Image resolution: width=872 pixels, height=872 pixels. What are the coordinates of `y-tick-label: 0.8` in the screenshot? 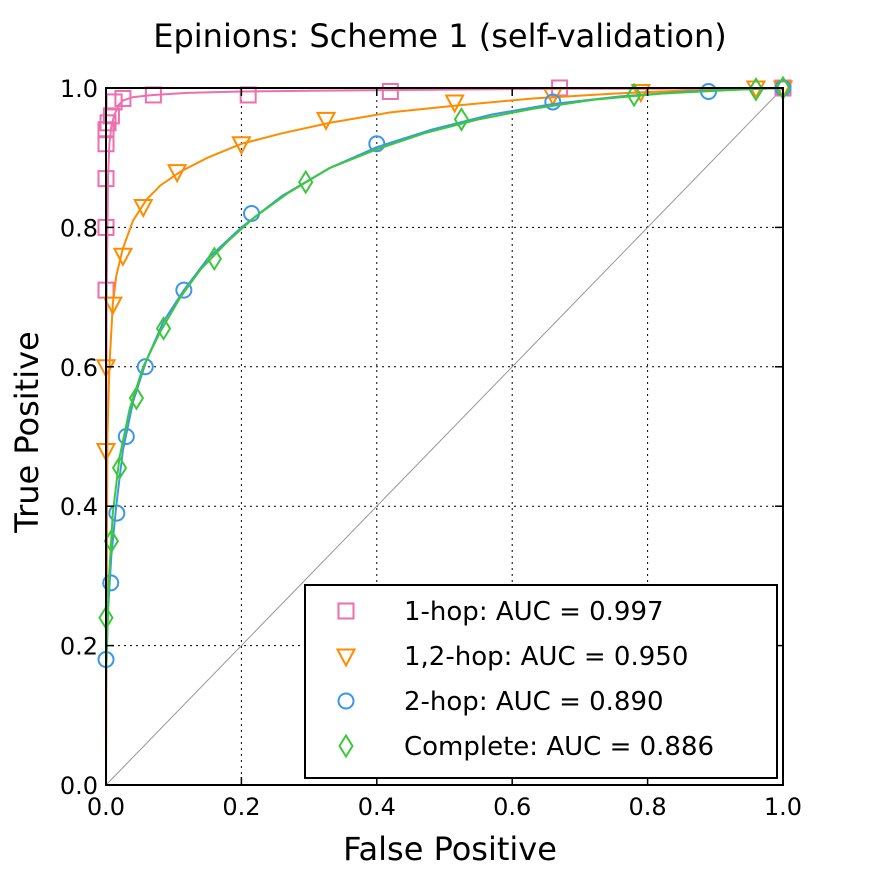 It's located at (79, 228).